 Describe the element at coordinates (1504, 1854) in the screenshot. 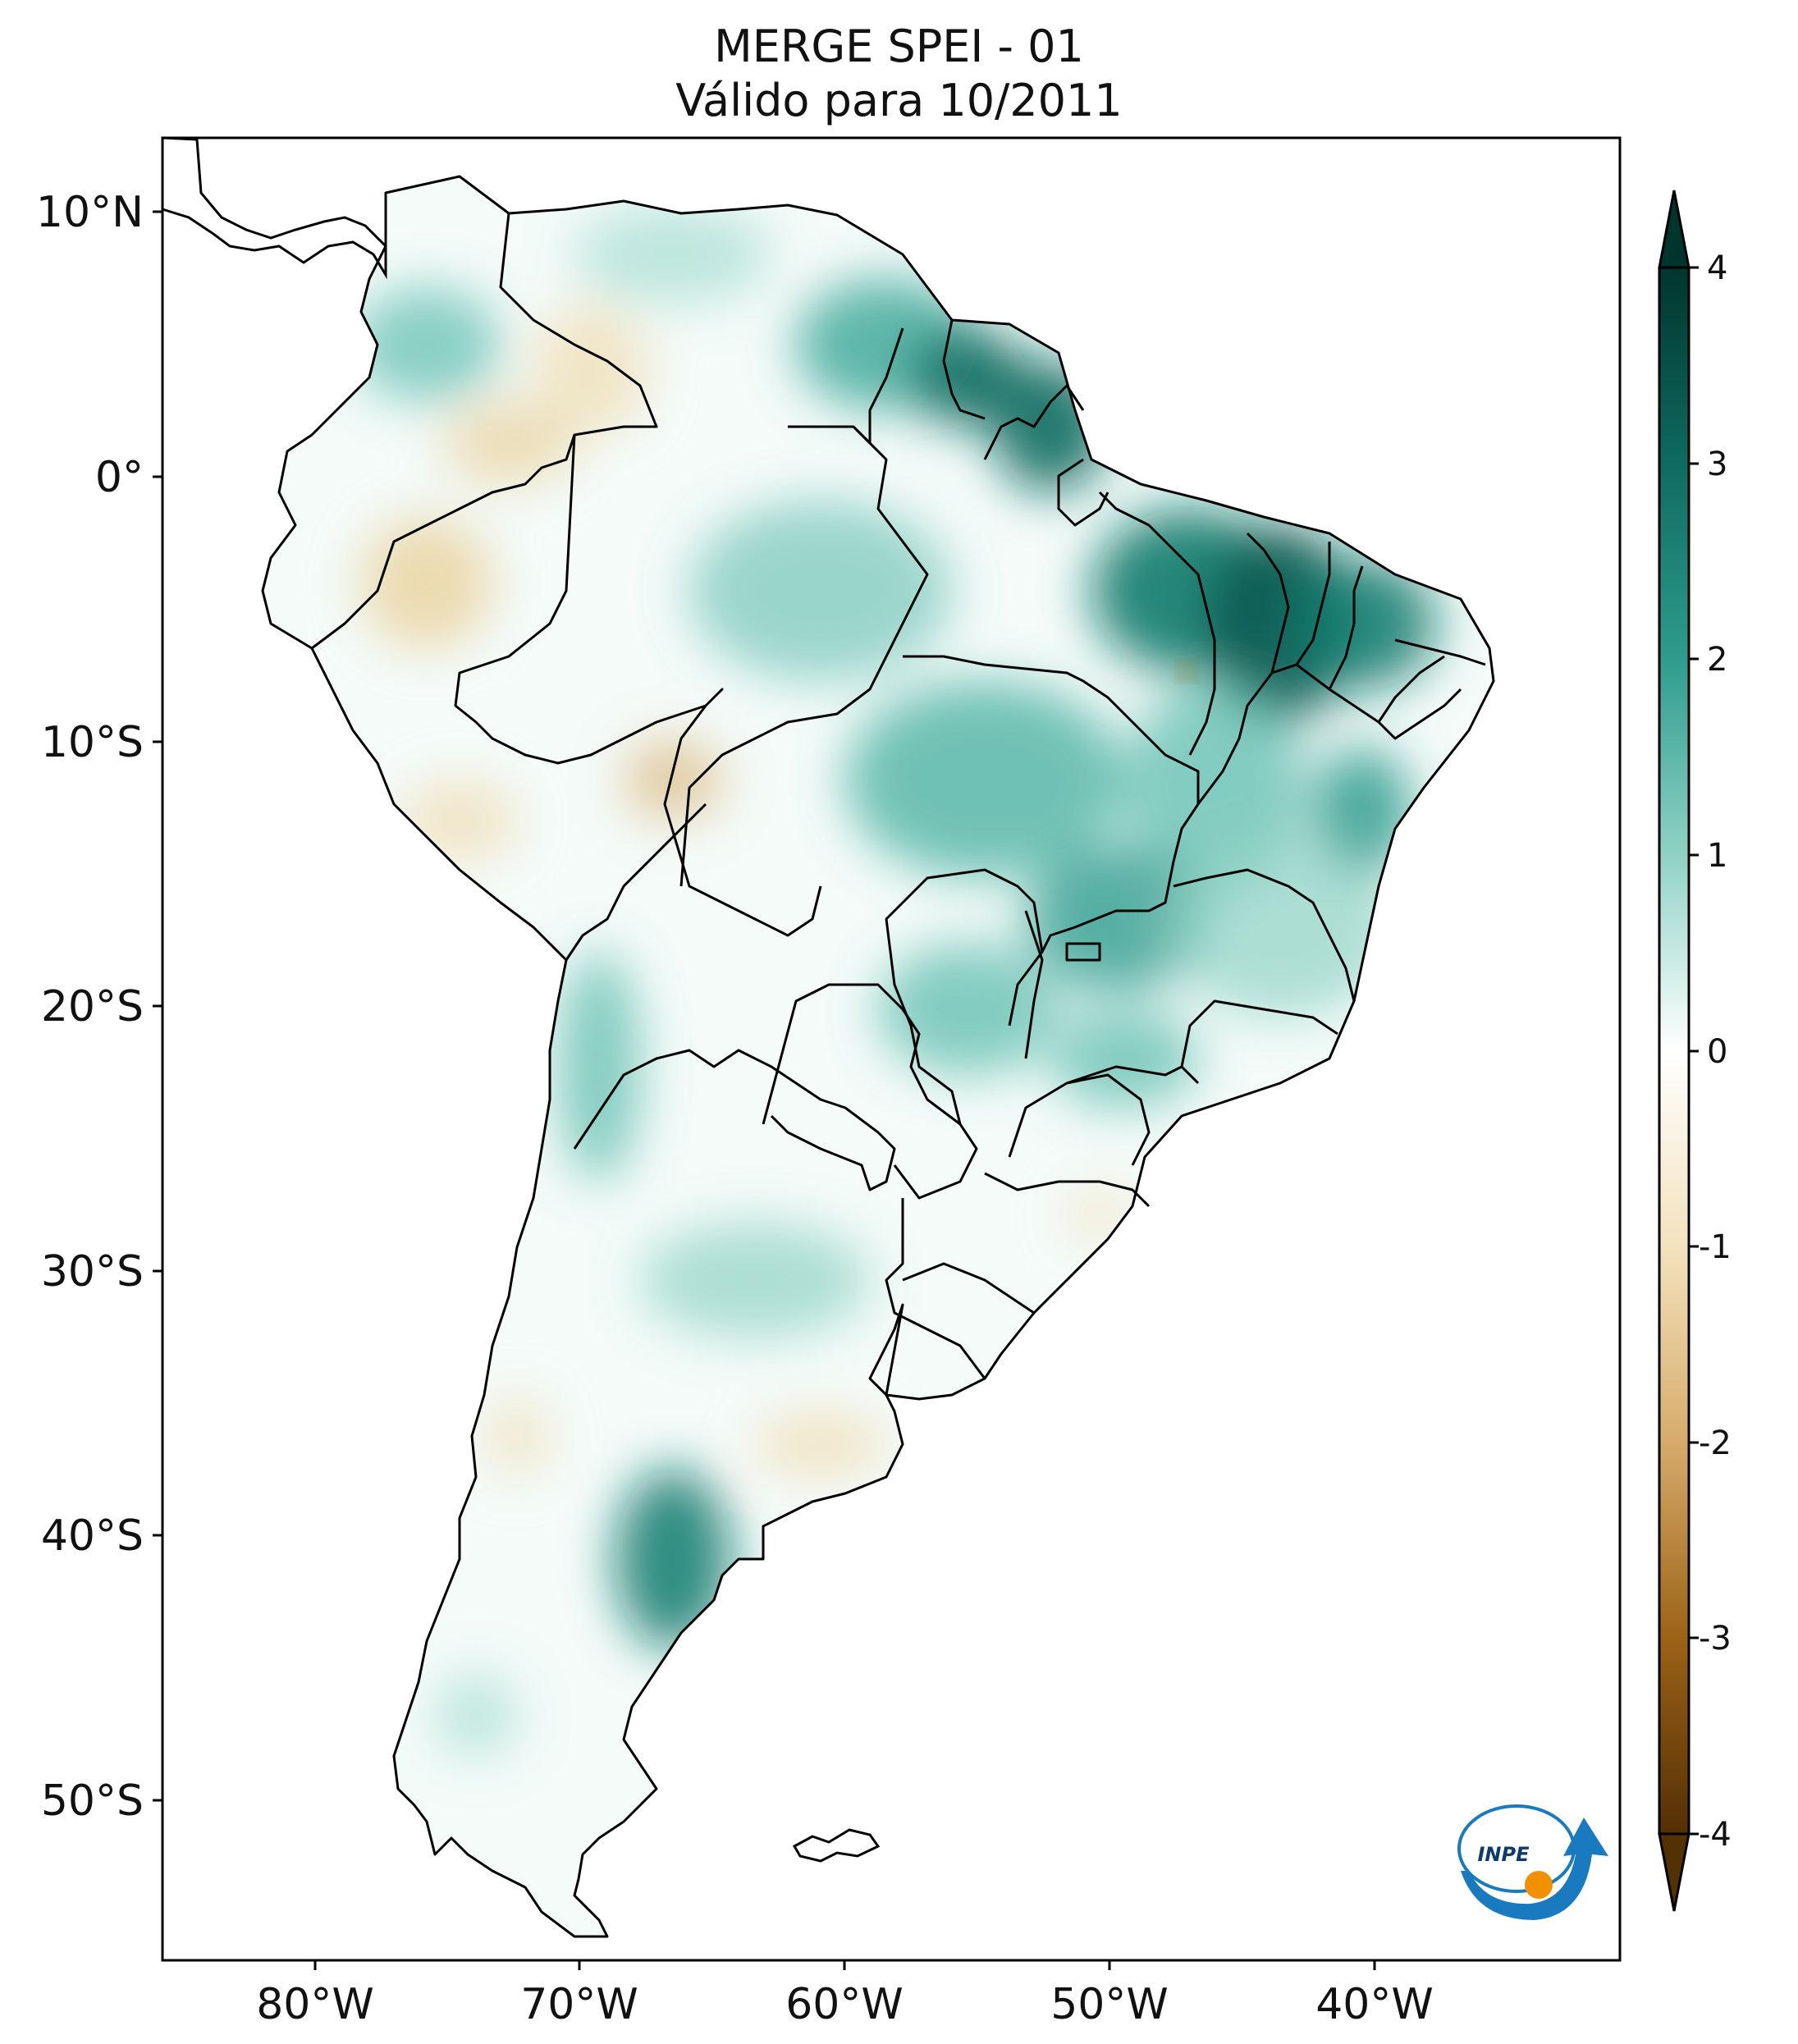

I see `inpe-logo-text: INPE` at that location.